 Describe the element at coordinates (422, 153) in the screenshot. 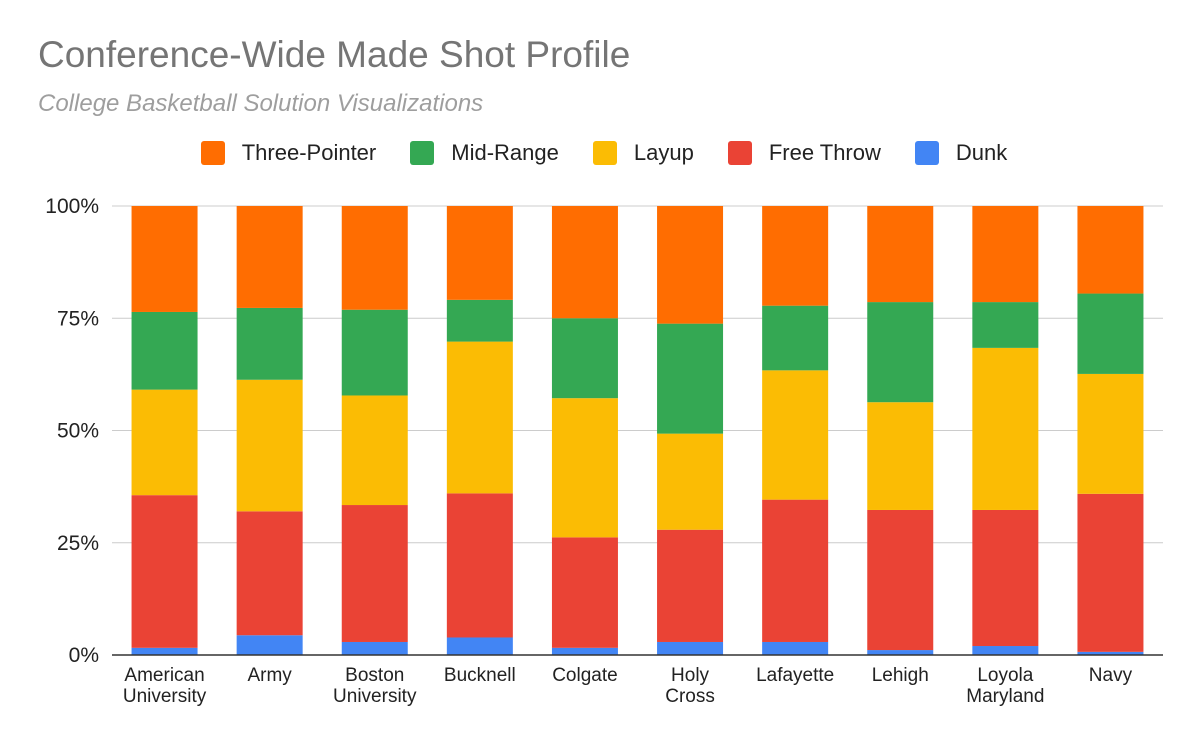

I see `legend-swatch-mid-range` at that location.